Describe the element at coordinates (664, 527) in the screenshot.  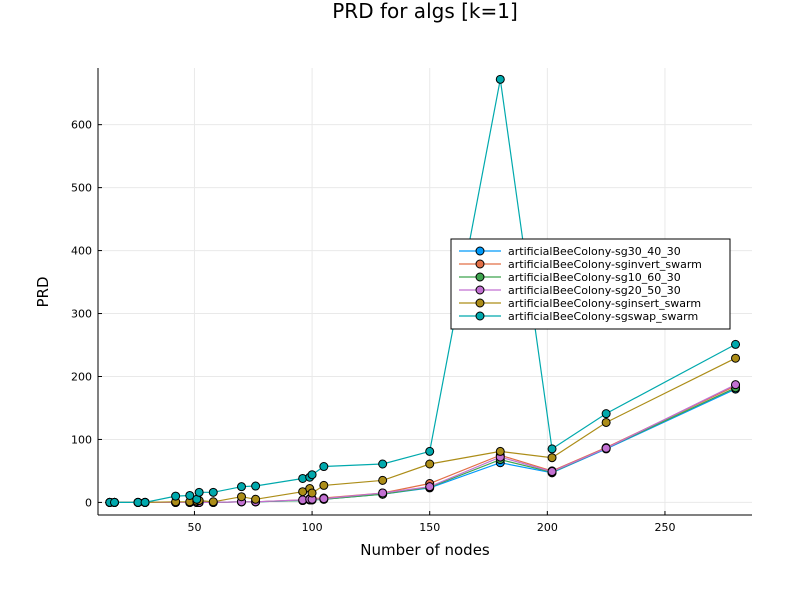
I see `x-tick-label: 250` at that location.